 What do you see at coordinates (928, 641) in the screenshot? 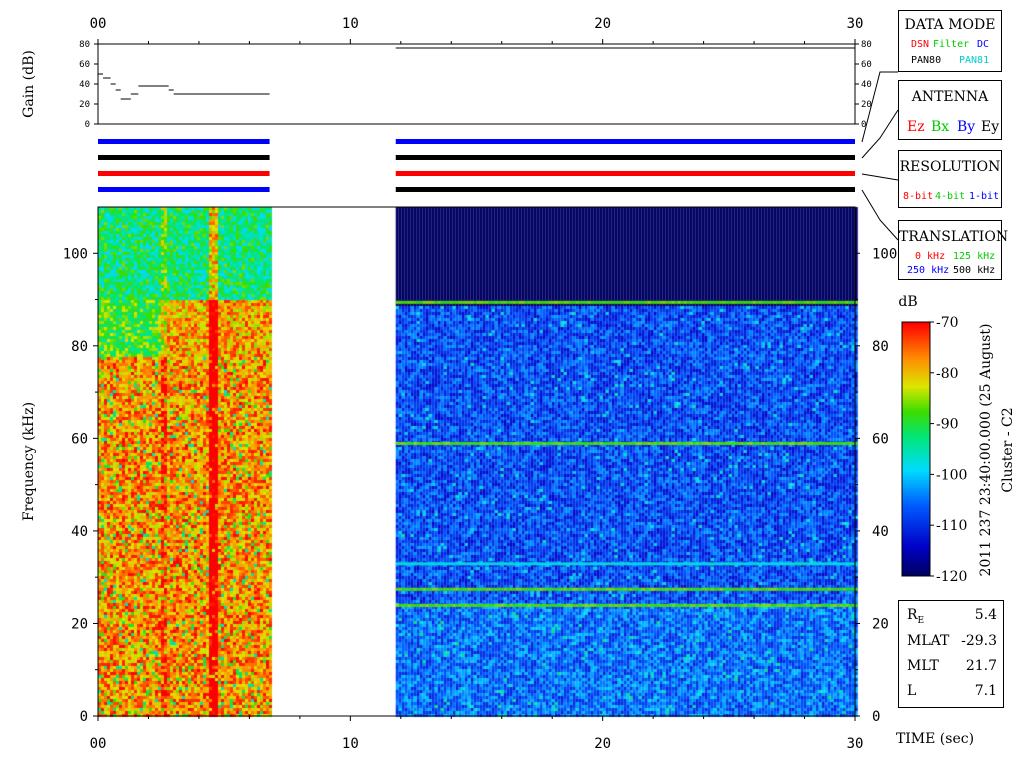
I see `mlat-label: MLAT` at bounding box center [928, 641].